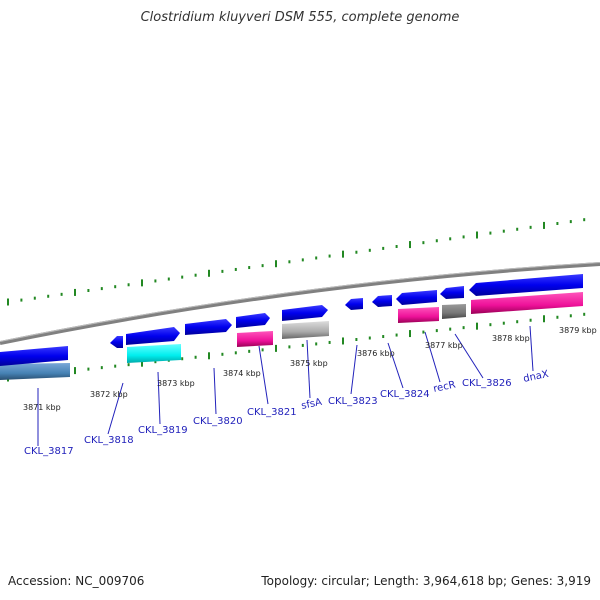 The image size is (600, 600). What do you see at coordinates (376, 353) in the screenshot?
I see `kbp-label: 3876 kbp` at bounding box center [376, 353].